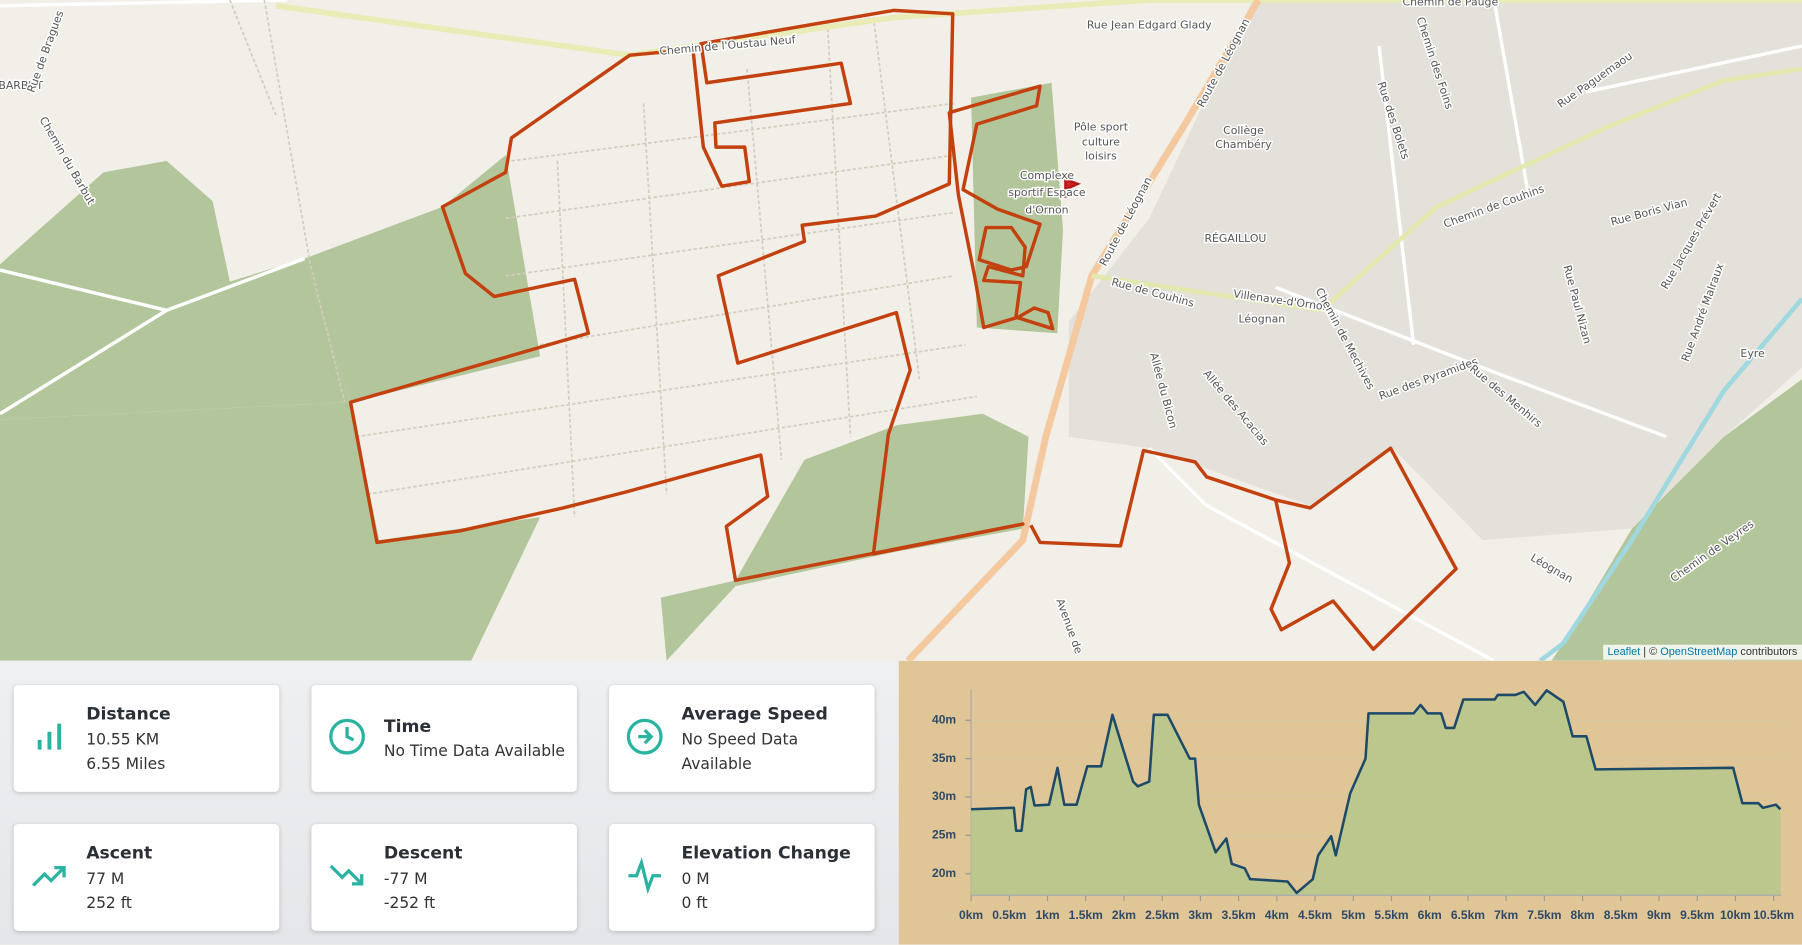 The height and width of the screenshot is (945, 1802). I want to click on x-tick-label: 7.5km, so click(1544, 915).